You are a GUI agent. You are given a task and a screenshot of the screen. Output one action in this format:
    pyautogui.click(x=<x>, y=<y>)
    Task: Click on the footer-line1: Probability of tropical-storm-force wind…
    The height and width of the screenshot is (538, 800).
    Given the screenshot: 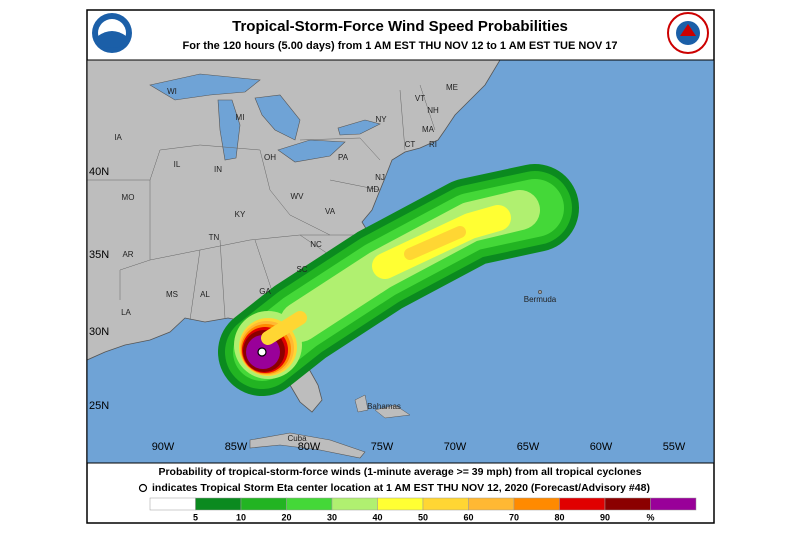 What is the action you would take?
    pyautogui.click(x=399, y=472)
    